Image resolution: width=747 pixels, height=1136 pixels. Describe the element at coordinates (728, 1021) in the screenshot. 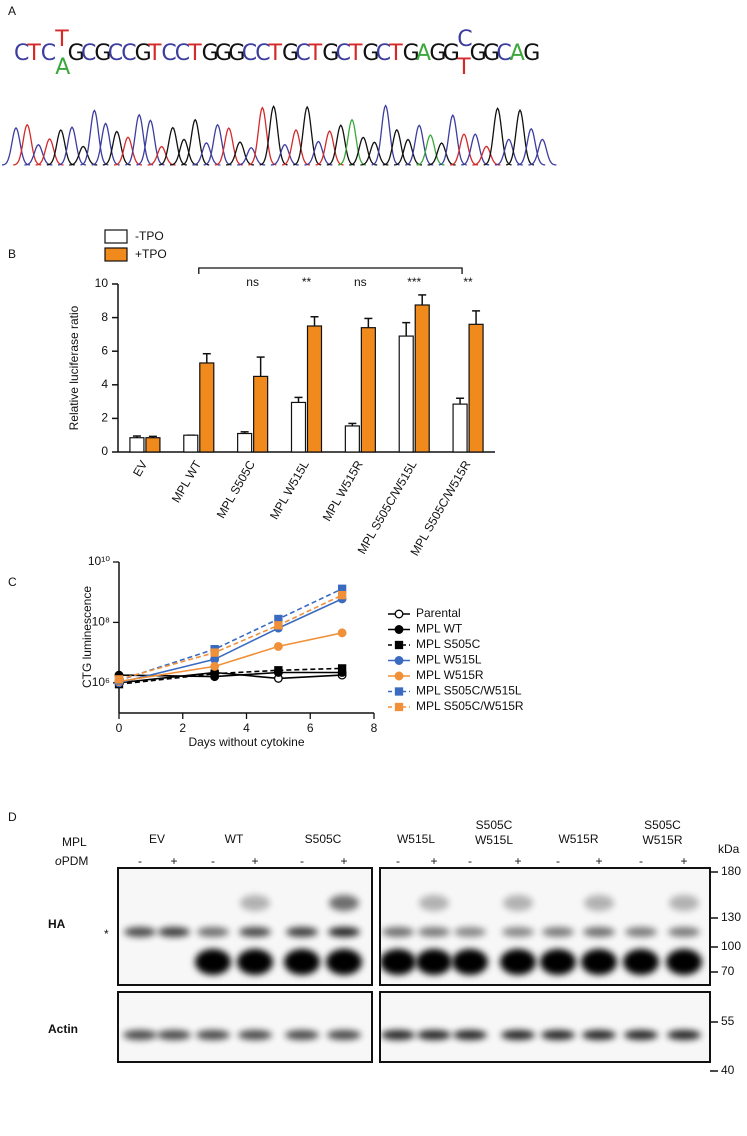

I see `marker-label: 55` at that location.